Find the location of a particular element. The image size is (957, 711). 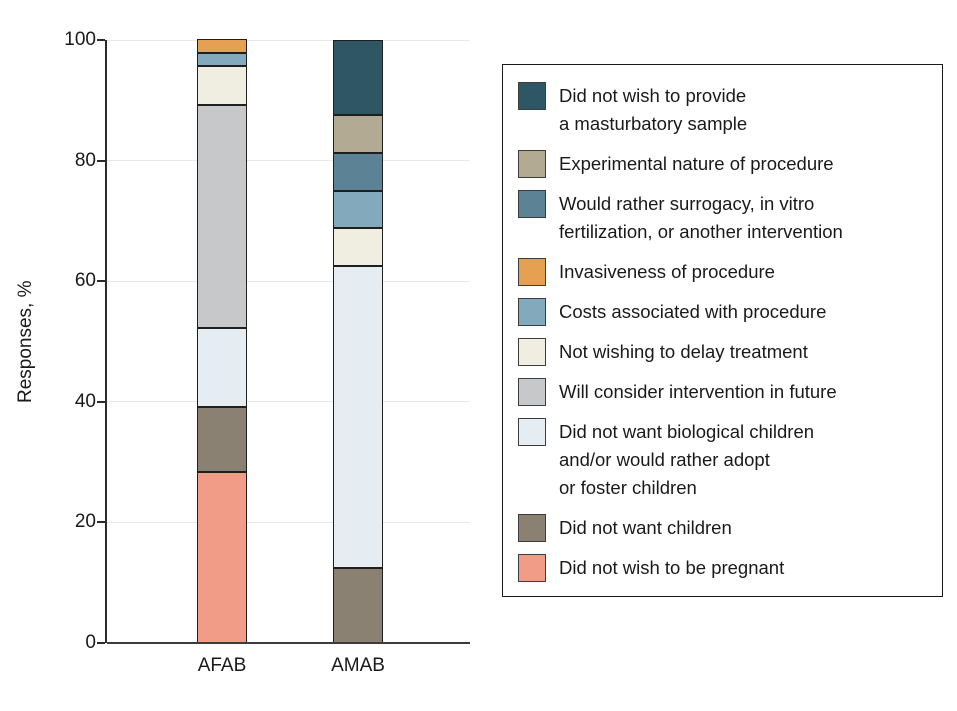

y-tick-label-100: 100 is located at coordinates (80, 39).